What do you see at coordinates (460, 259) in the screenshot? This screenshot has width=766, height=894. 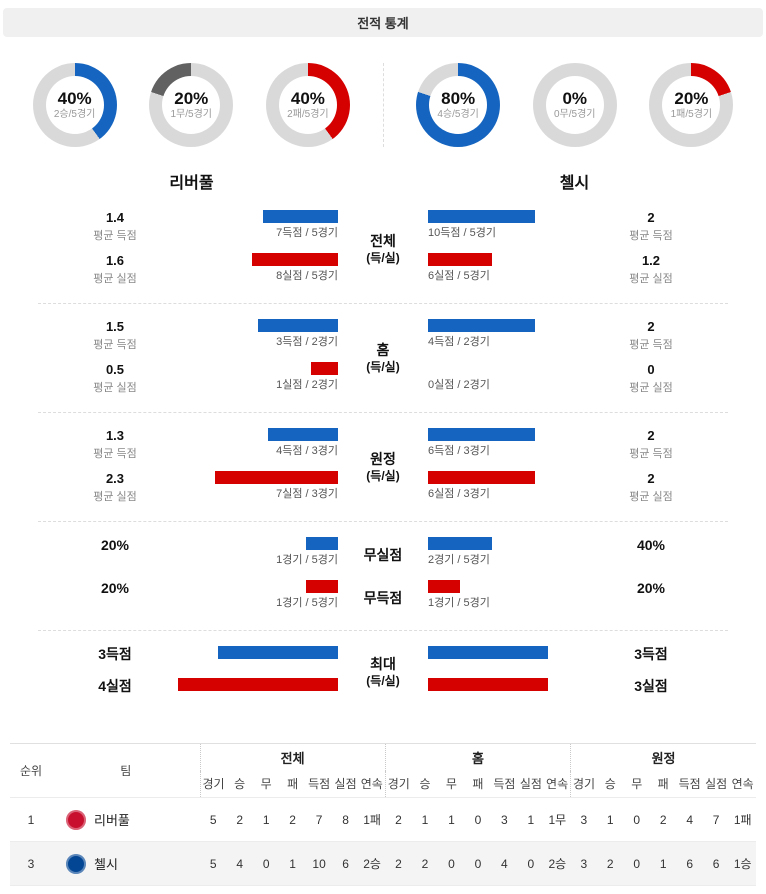 I see `conceded-bar` at bounding box center [460, 259].